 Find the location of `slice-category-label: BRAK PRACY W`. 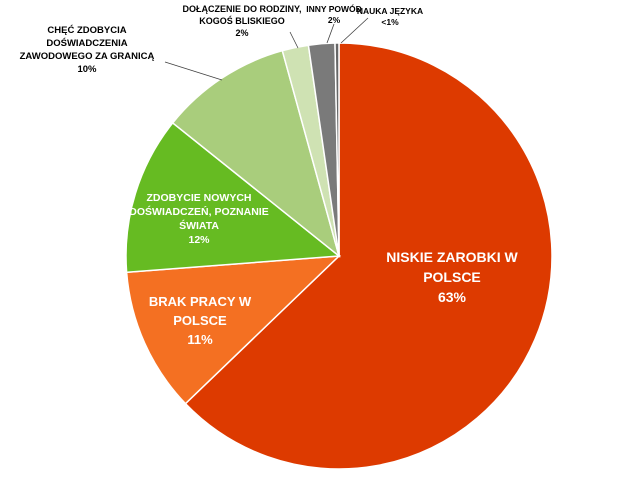

slice-category-label: BRAK PRACY W is located at coordinates (200, 301).